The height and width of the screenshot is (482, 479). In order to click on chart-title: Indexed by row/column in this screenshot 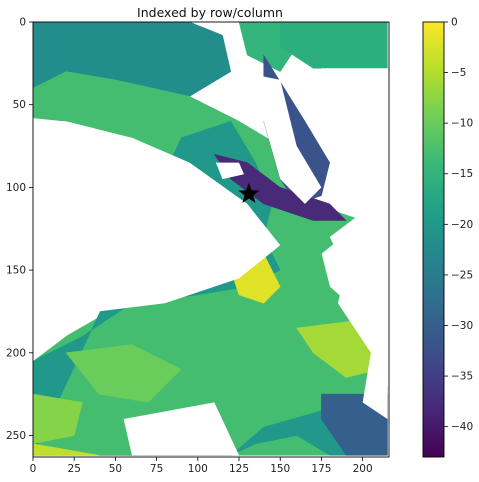, I will do `click(210, 12)`.